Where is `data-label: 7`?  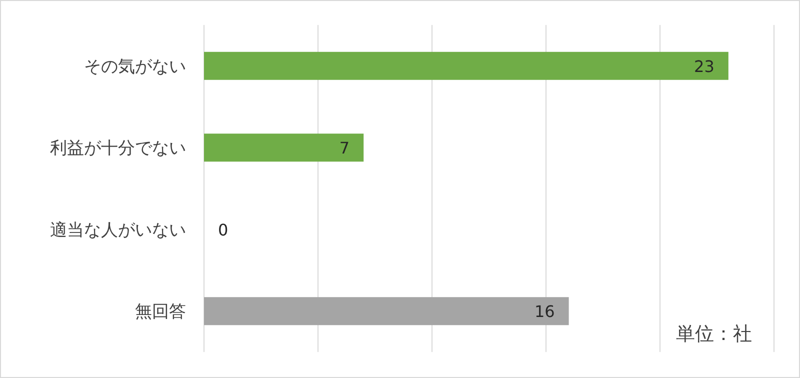 data-label: 7 is located at coordinates (344, 148).